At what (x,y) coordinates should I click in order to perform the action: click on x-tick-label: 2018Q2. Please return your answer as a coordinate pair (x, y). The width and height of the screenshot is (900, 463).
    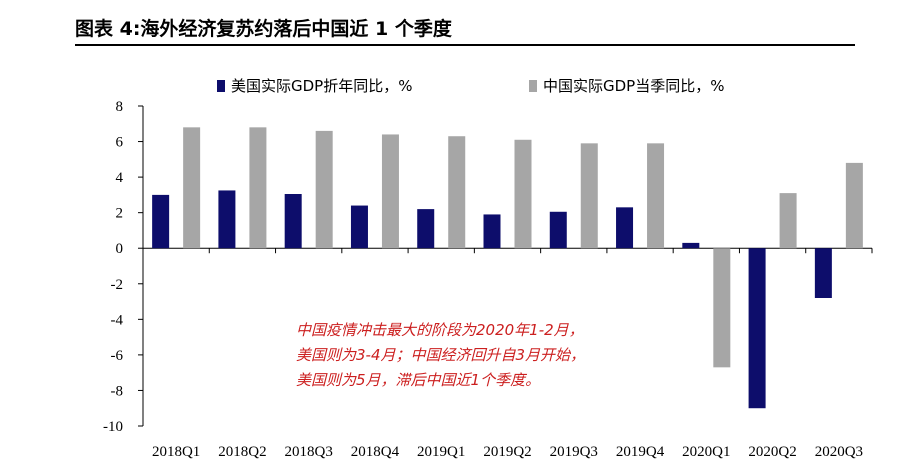
    Looking at the image, I should click on (242, 452).